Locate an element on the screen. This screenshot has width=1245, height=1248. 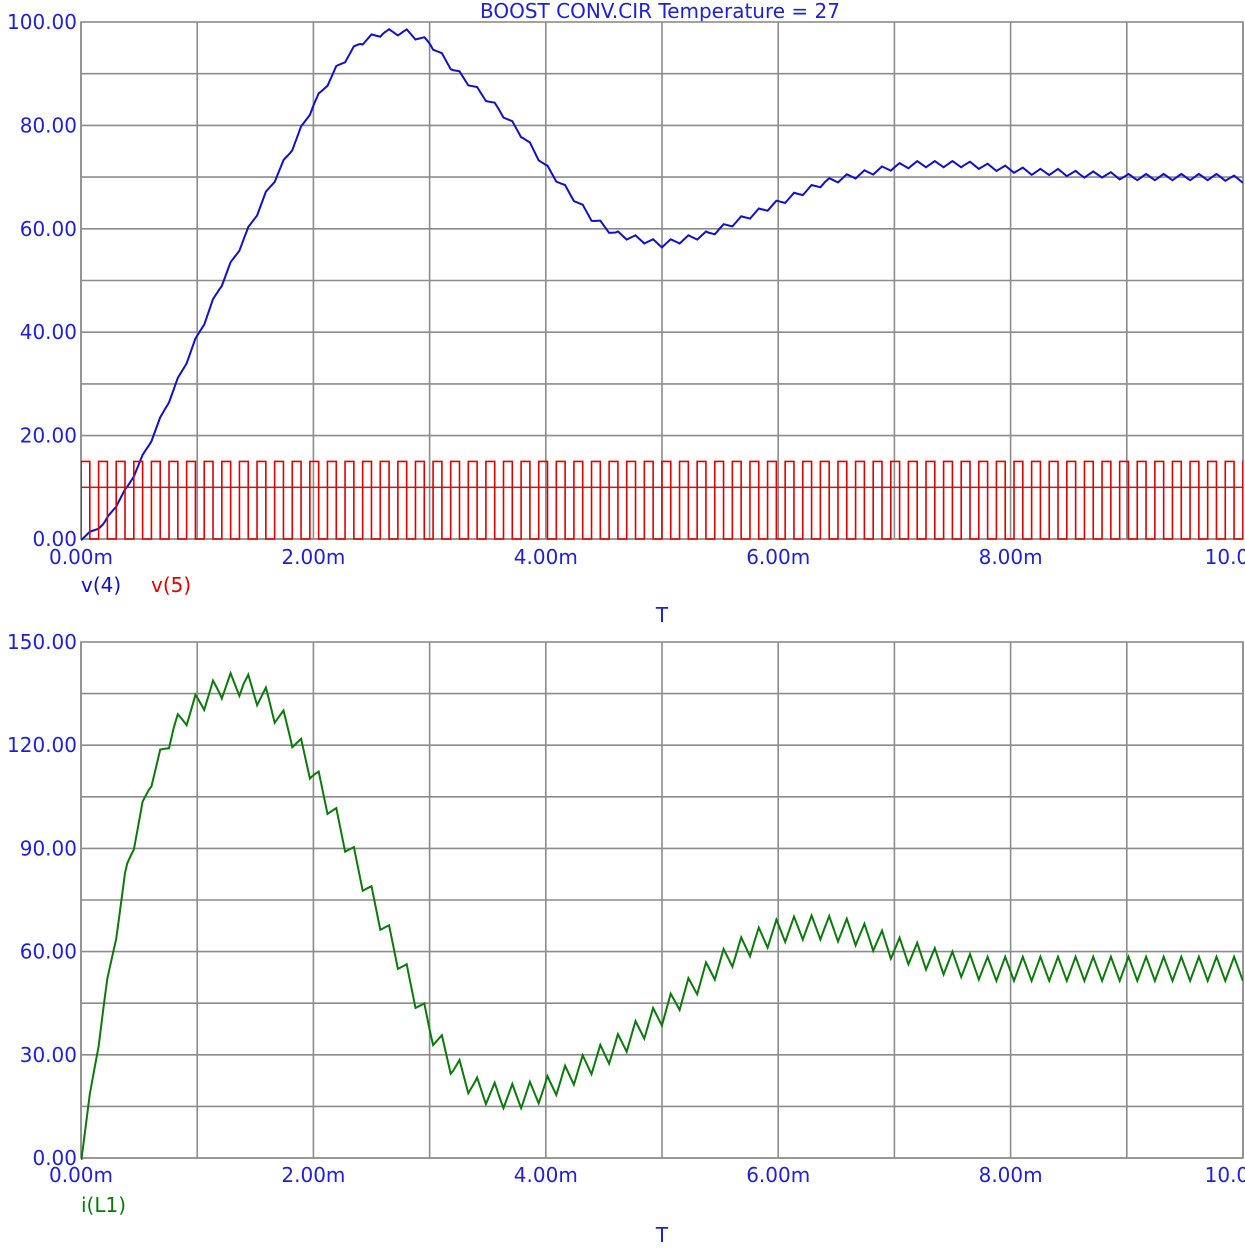
series-line-v5-pulse is located at coordinates (662, 500).